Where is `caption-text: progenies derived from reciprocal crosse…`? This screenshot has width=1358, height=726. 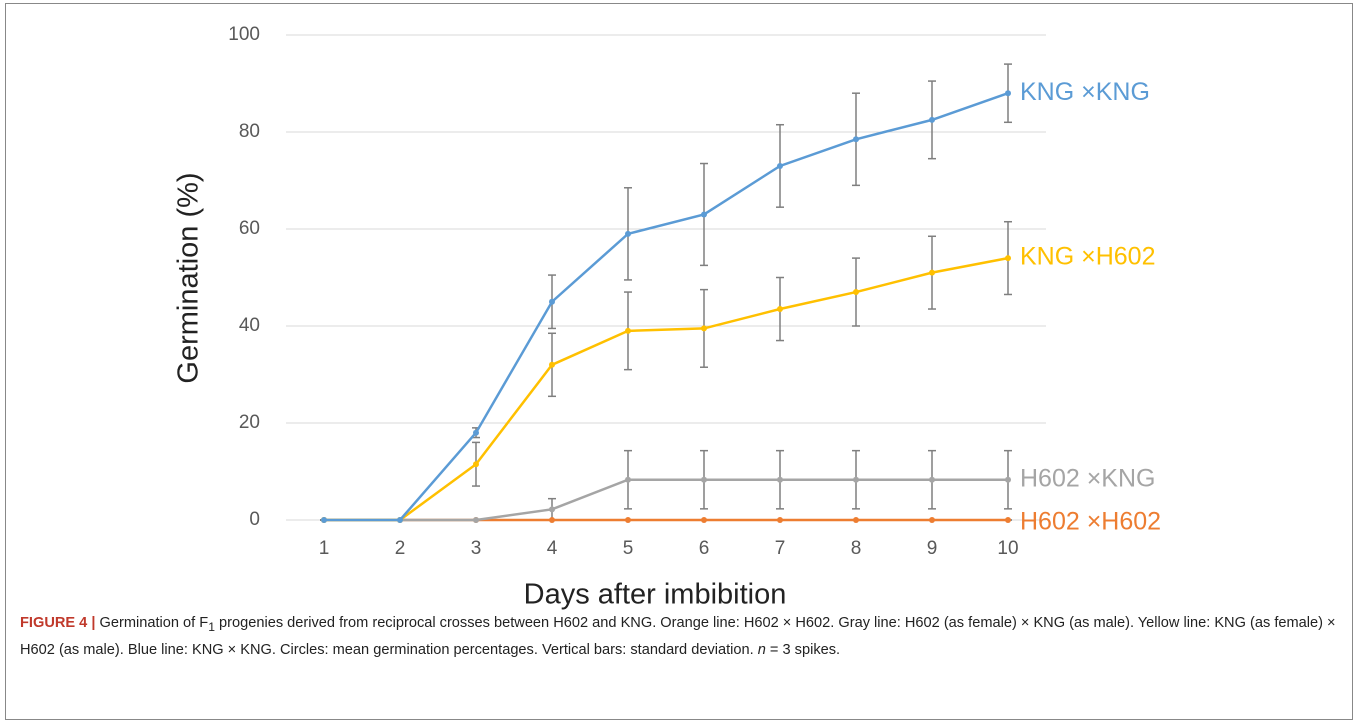
caption-text: progenies derived from reciprocal crosse… is located at coordinates (678, 636).